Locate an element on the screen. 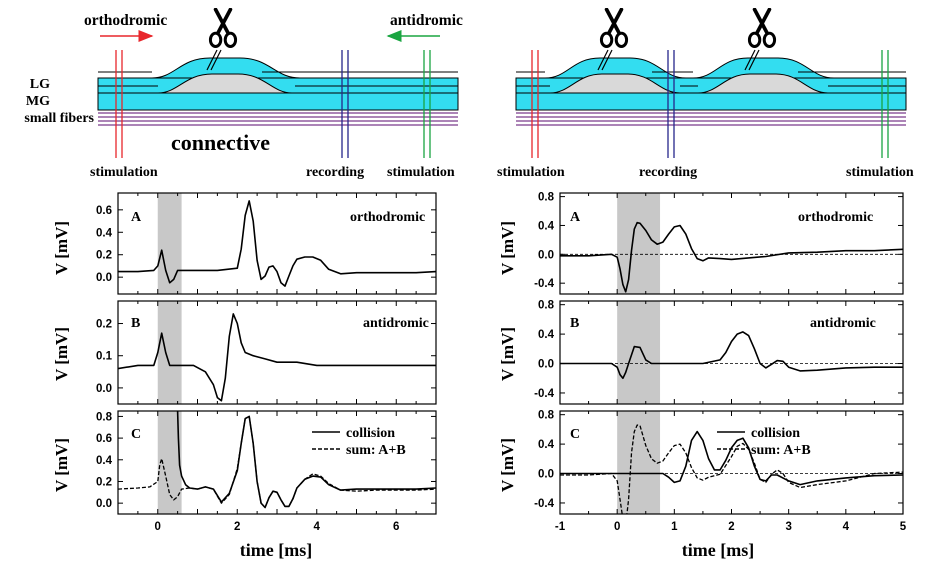  right-diagram: stimulation recording stimulation is located at coordinates (705, 94).